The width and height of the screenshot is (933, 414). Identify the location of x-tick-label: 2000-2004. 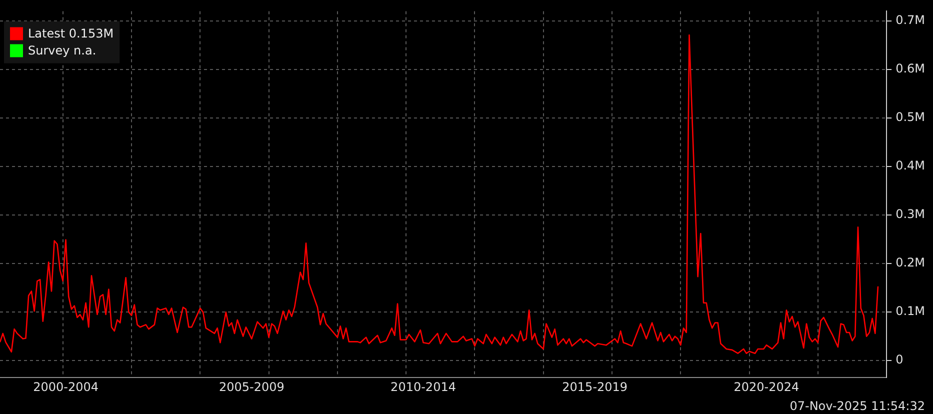
(65, 387).